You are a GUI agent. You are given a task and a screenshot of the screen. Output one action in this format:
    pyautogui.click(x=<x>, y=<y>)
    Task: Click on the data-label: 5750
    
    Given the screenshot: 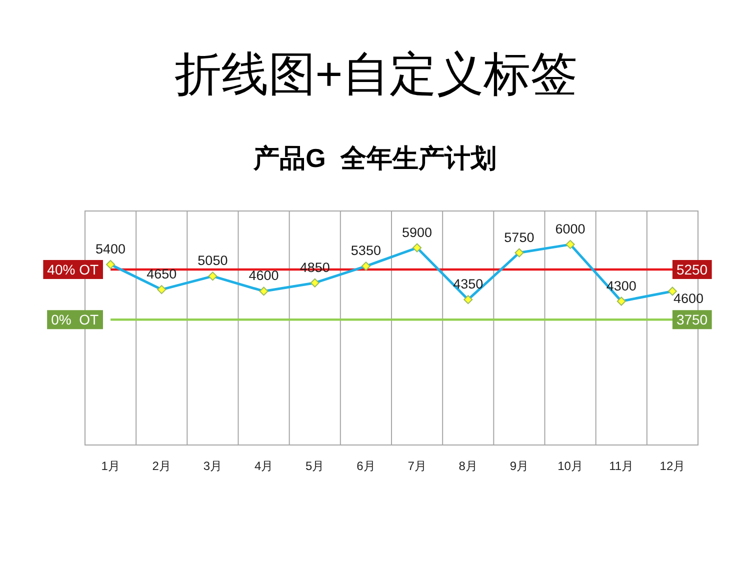 What is the action you would take?
    pyautogui.click(x=519, y=237)
    